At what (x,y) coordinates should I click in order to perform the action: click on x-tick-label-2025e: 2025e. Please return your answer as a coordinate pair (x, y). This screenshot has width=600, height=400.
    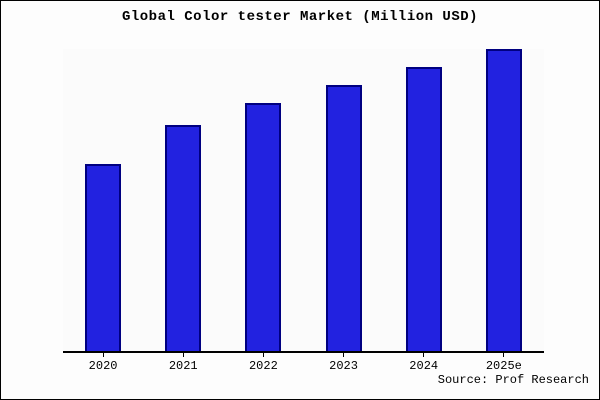
    Looking at the image, I should click on (503, 366).